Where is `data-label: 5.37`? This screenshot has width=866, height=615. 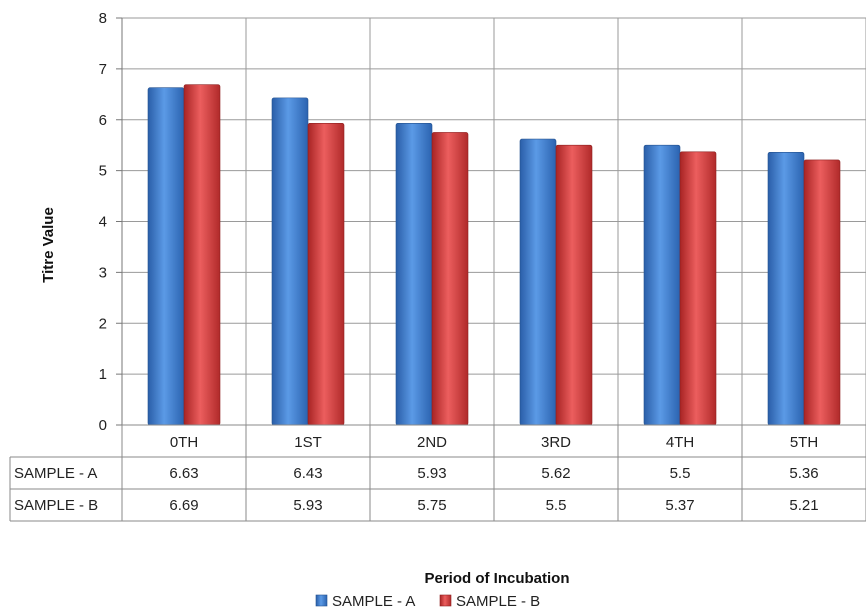
data-label: 5.37 is located at coordinates (679, 505).